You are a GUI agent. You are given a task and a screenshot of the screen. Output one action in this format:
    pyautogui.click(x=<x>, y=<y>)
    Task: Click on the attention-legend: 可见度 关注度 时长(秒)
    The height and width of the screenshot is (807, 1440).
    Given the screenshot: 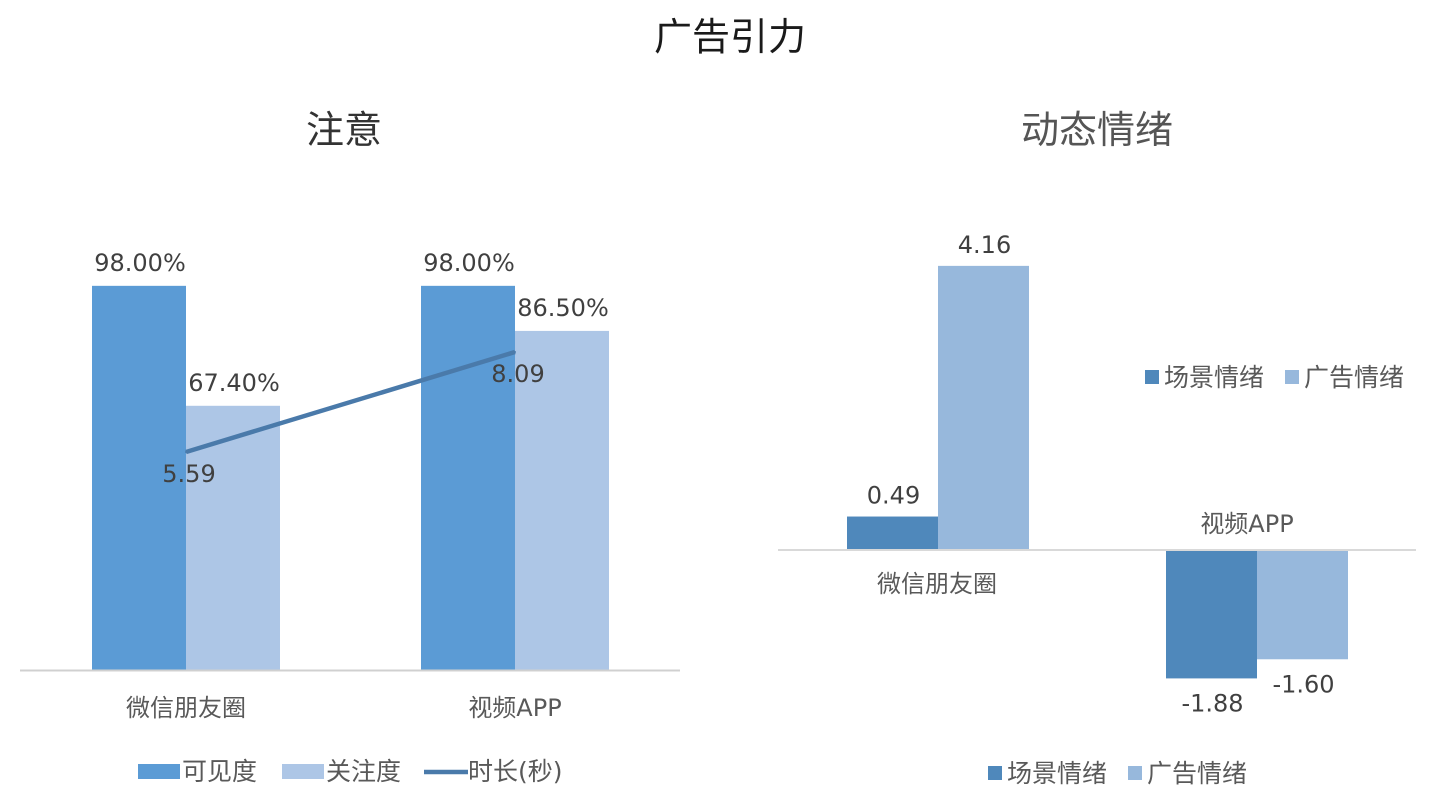 What is the action you would take?
    pyautogui.click(x=350, y=771)
    